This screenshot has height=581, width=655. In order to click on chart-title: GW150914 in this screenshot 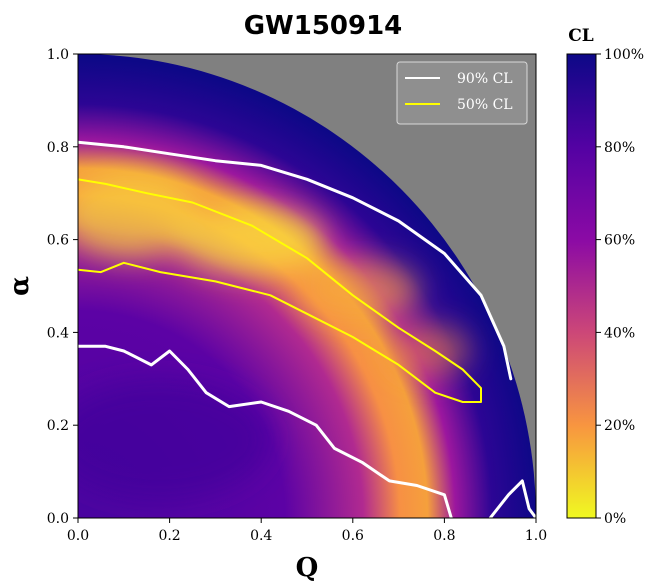, I will do `click(323, 26)`.